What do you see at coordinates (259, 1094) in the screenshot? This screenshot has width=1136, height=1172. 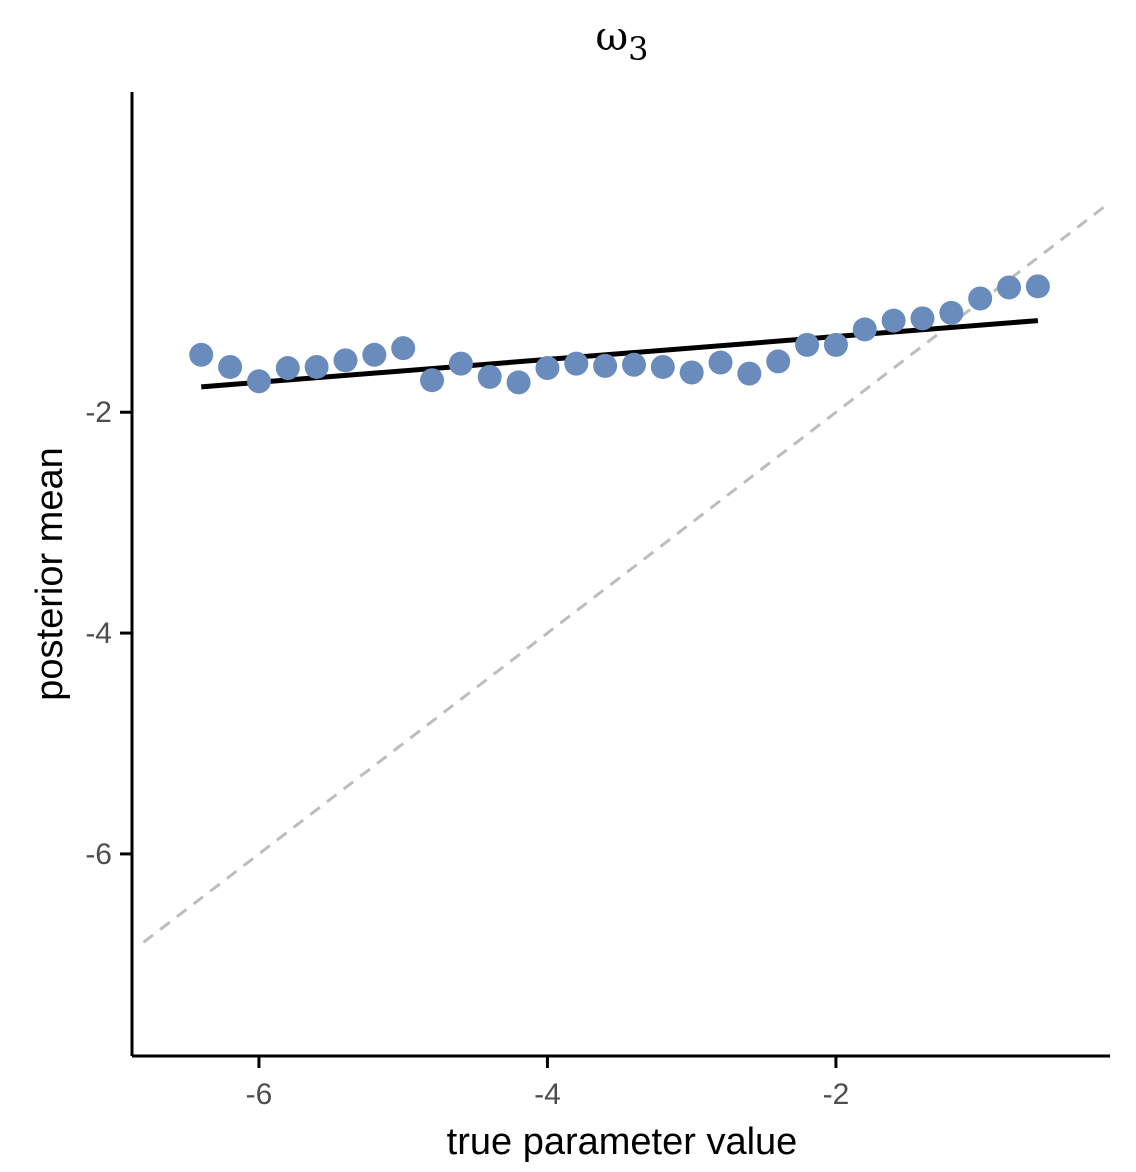 I see `x-tick-label: -6` at bounding box center [259, 1094].